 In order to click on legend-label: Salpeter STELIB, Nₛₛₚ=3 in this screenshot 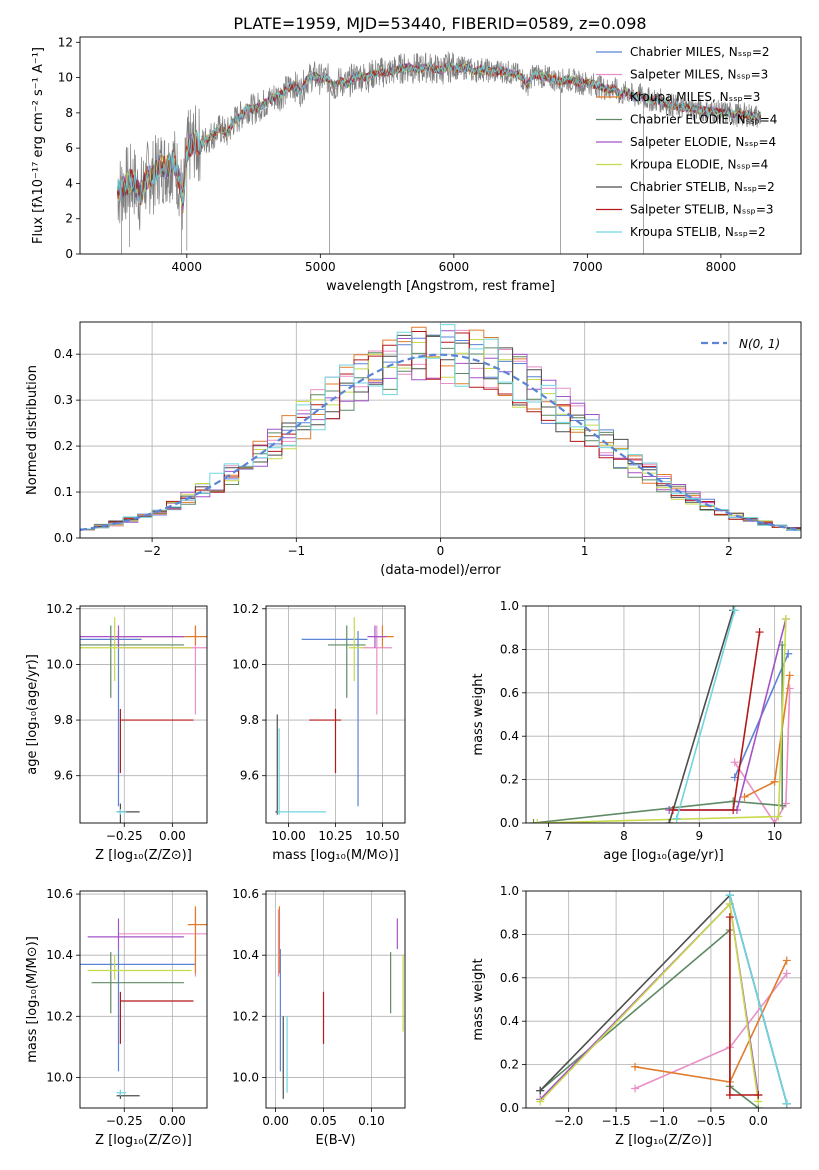, I will do `click(702, 210)`.